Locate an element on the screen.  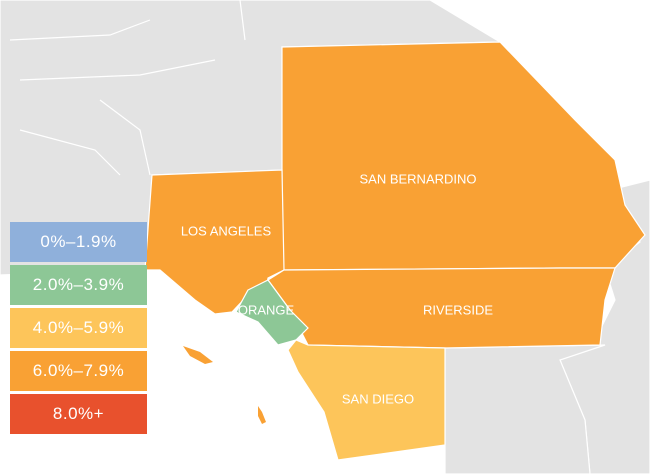
legend-label: 6.0%–7.9% is located at coordinates (78, 370).